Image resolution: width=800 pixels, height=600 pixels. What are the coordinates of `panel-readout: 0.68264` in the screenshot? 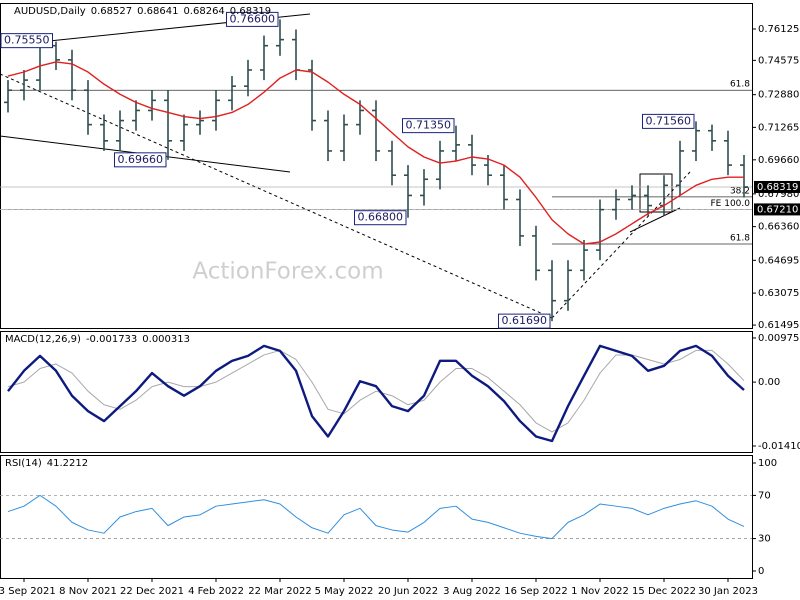 It's located at (203, 11).